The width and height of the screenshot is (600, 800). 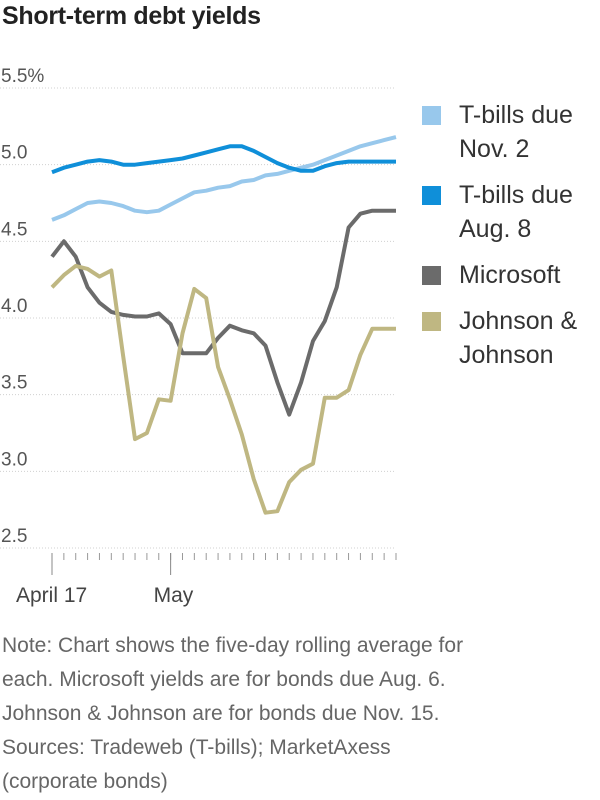 What do you see at coordinates (14, 459) in the screenshot?
I see `y-tick-label: 3.0` at bounding box center [14, 459].